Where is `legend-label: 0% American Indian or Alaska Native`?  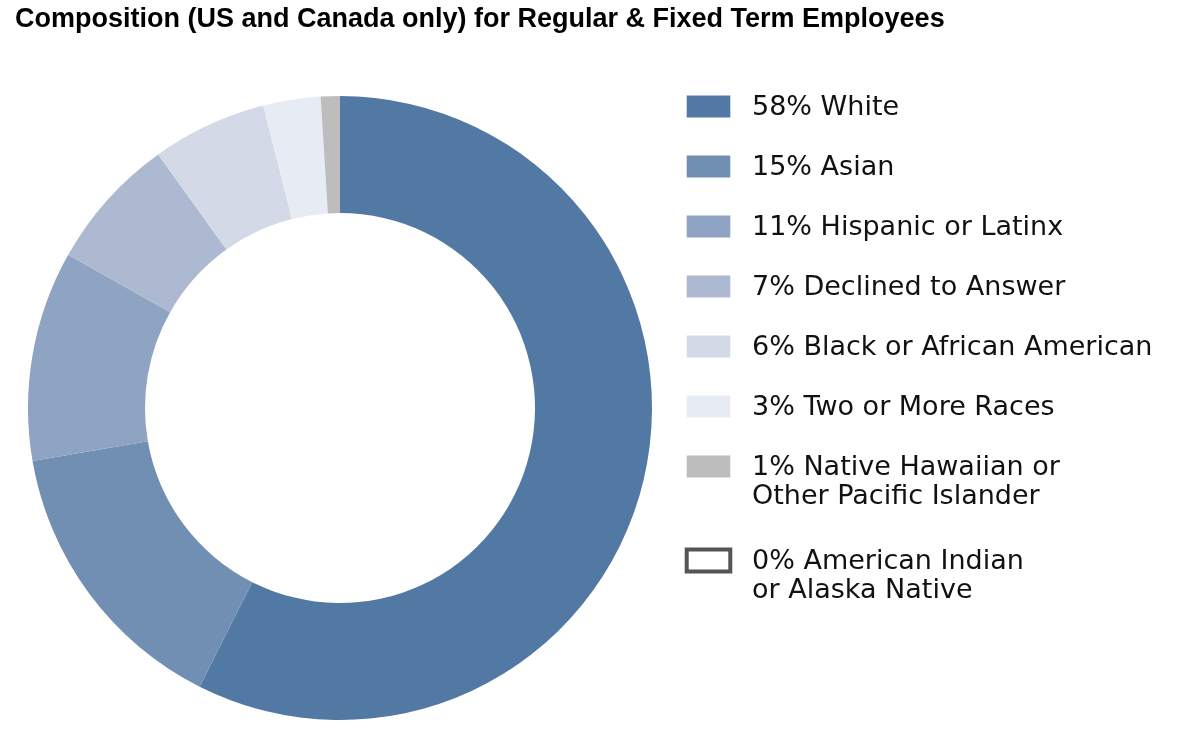
legend-label: 0% American Indian or Alaska Native is located at coordinates (888, 573).